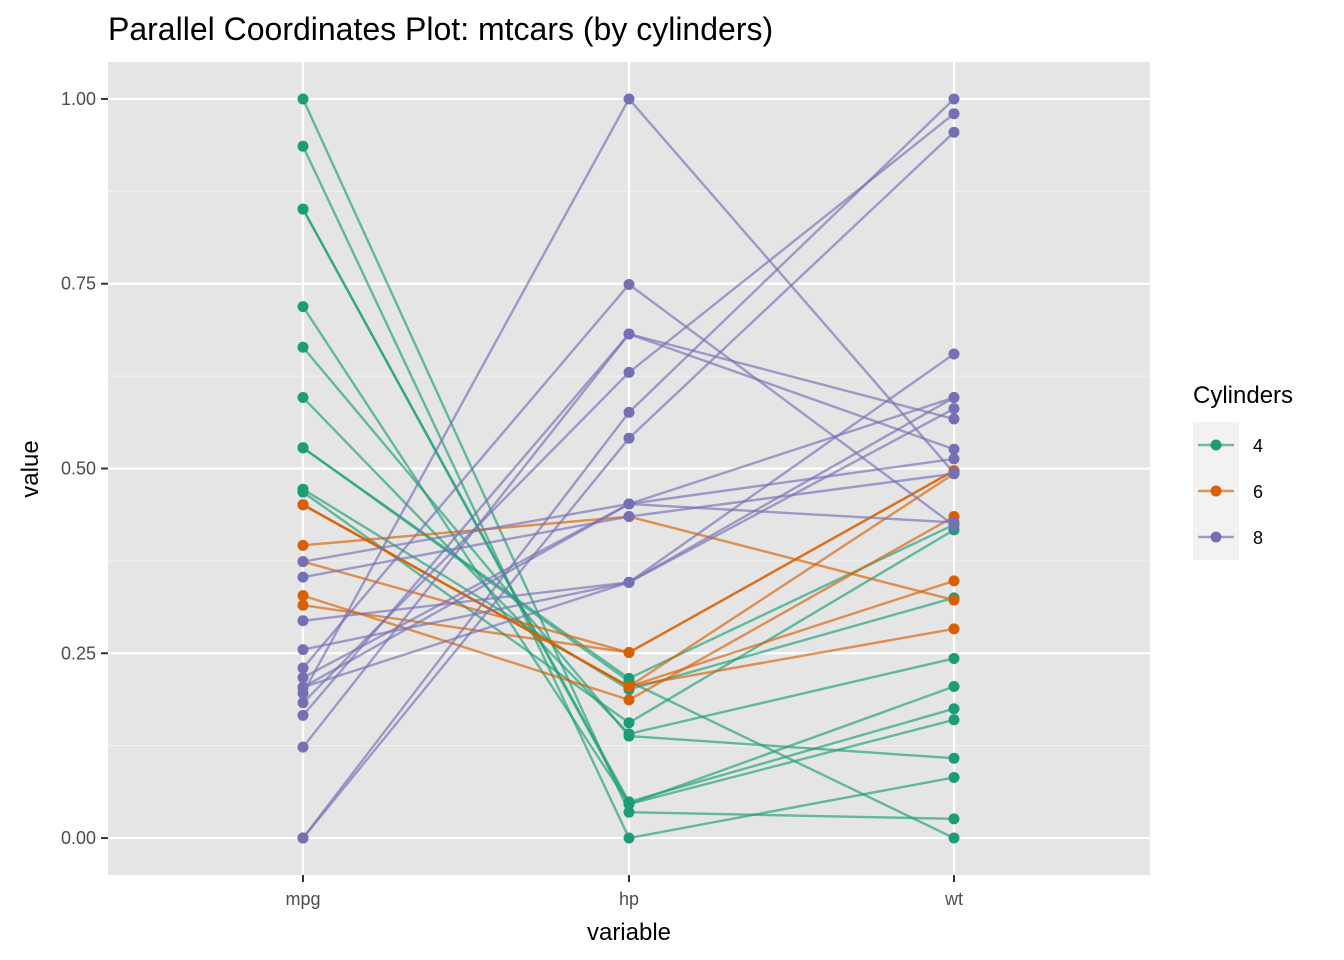 The width and height of the screenshot is (1344, 960). Describe the element at coordinates (302, 899) in the screenshot. I see `x-tick-label-mpg: mpg` at that location.